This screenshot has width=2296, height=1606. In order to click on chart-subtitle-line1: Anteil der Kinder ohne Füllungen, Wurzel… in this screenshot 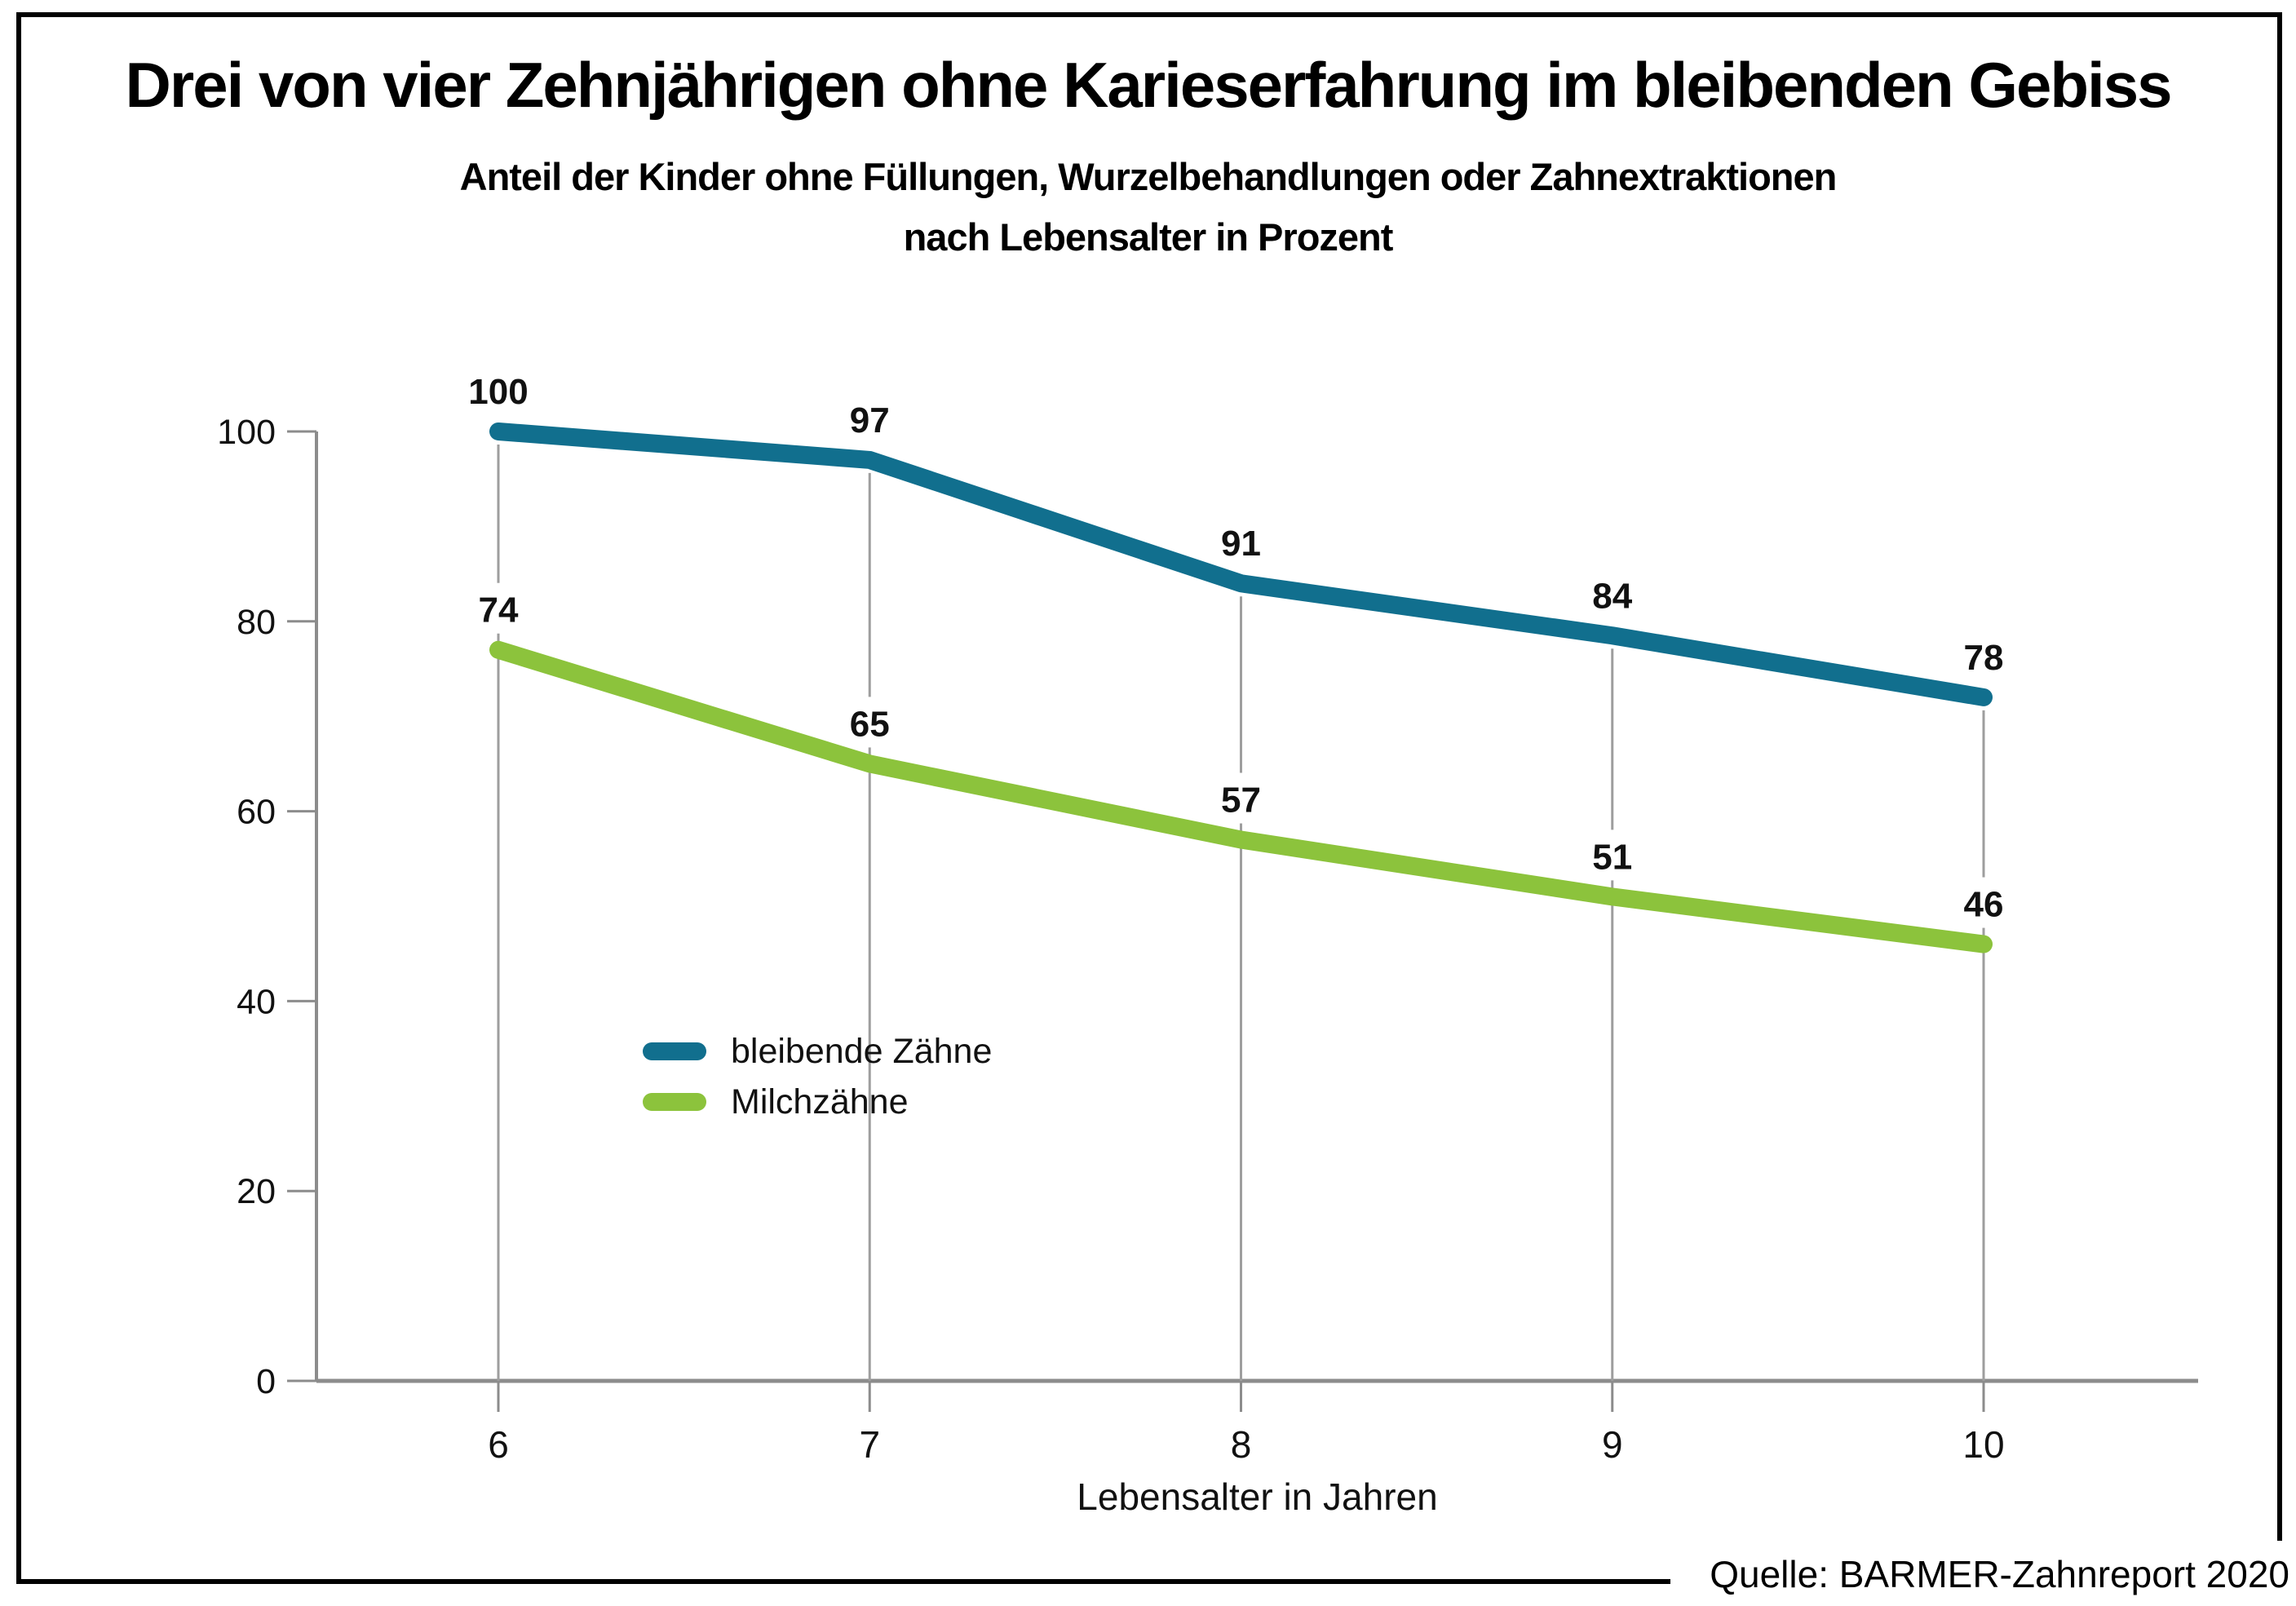, I will do `click(1148, 176)`.